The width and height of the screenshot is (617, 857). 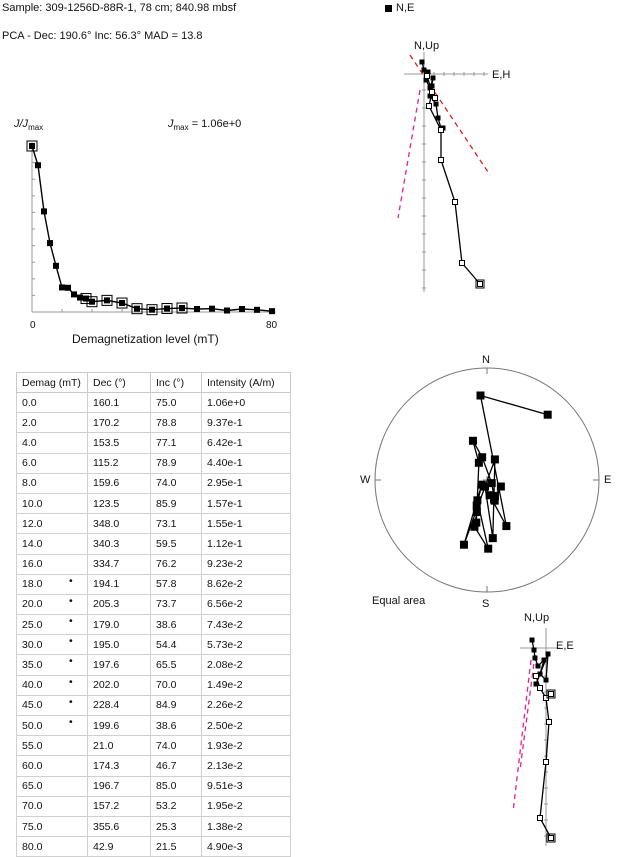 I want to click on table-row: 12.0 348.0 73.1 1.55e-1, so click(x=153, y=524).